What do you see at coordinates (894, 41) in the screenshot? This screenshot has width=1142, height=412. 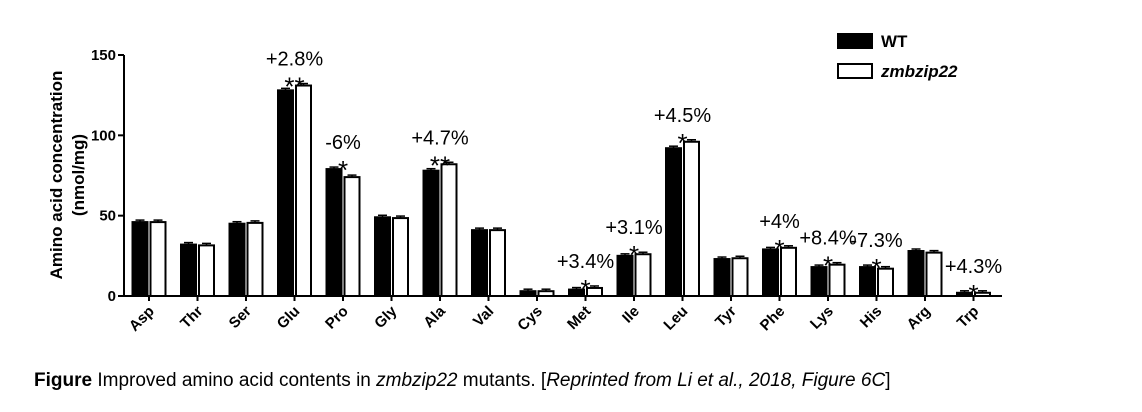 I see `legend-label: WT` at bounding box center [894, 41].